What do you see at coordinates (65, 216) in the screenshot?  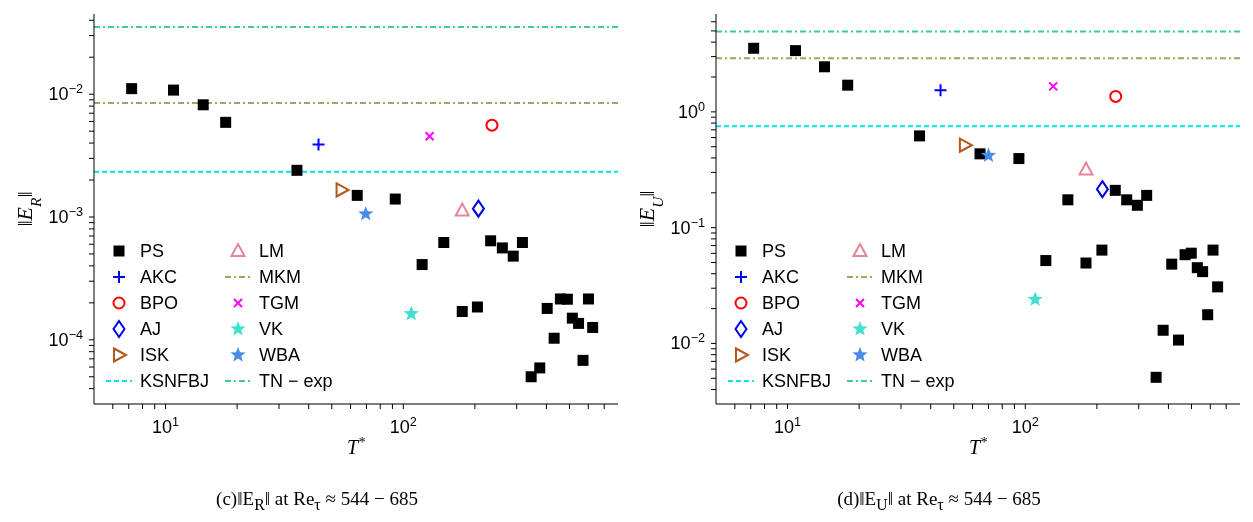 I see `y-tick-label: 10$^{−3}$` at bounding box center [65, 216].